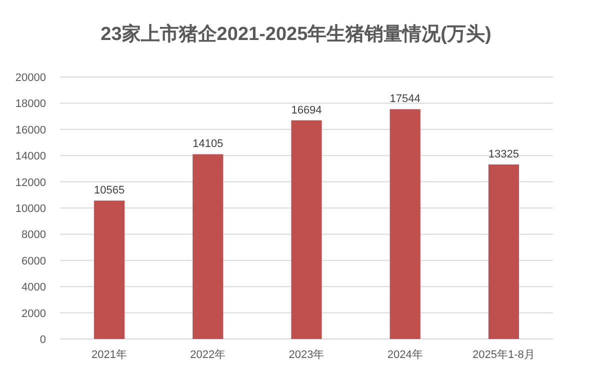  I want to click on x-tick-label: 2023年, so click(306, 355).